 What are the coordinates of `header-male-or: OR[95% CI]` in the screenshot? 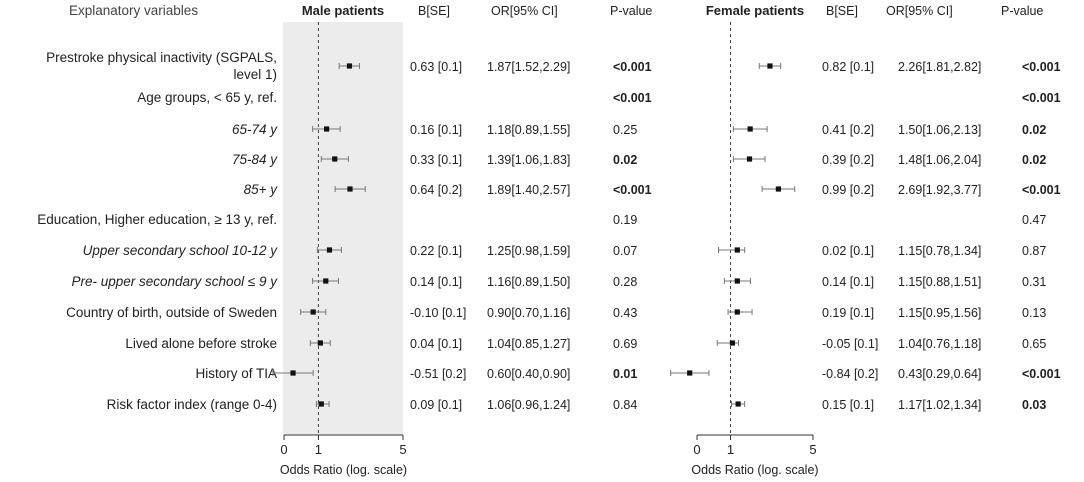 It's located at (524, 11).